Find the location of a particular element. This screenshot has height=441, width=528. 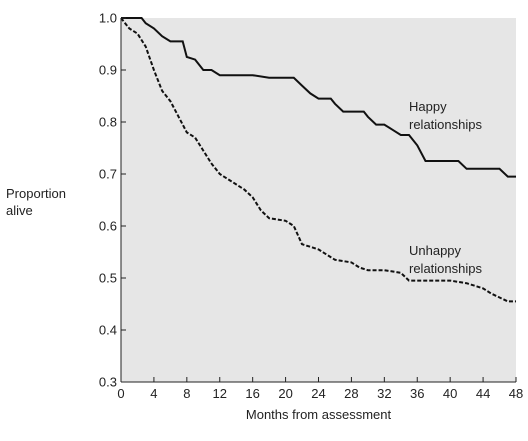

y-tick-label: 0.4 is located at coordinates (108, 330).